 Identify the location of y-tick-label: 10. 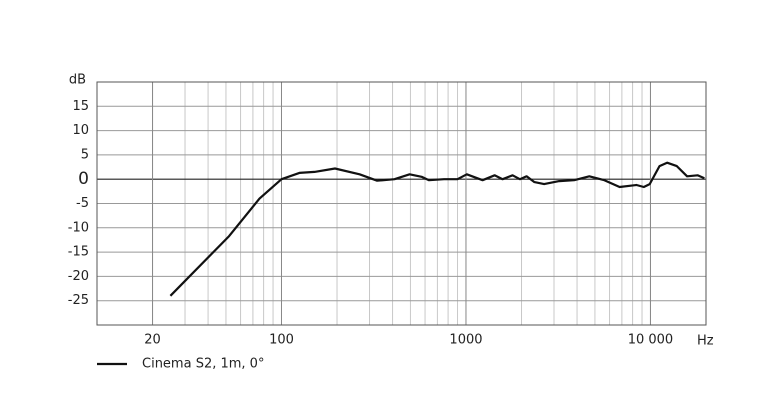
(80, 130).